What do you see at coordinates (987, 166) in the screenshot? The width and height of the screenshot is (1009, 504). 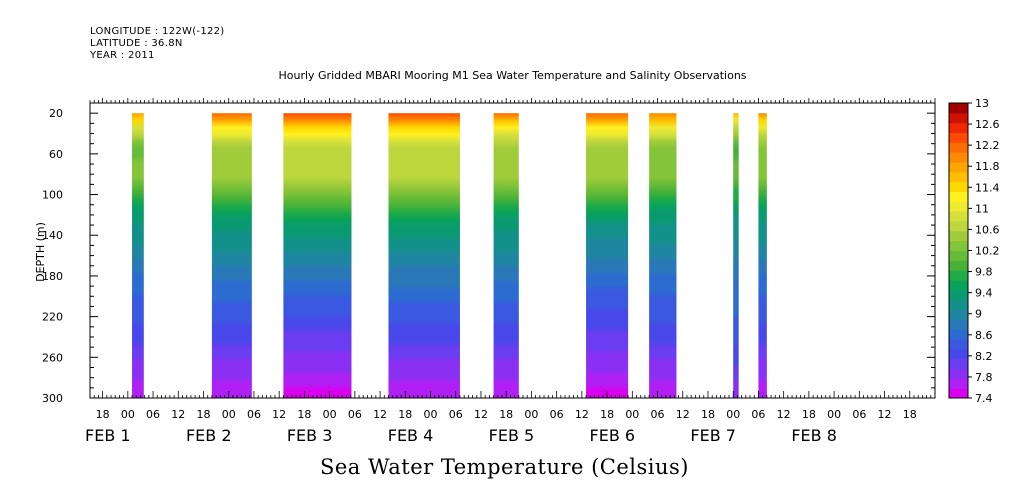 I see `colorbar-label: 11.8` at bounding box center [987, 166].